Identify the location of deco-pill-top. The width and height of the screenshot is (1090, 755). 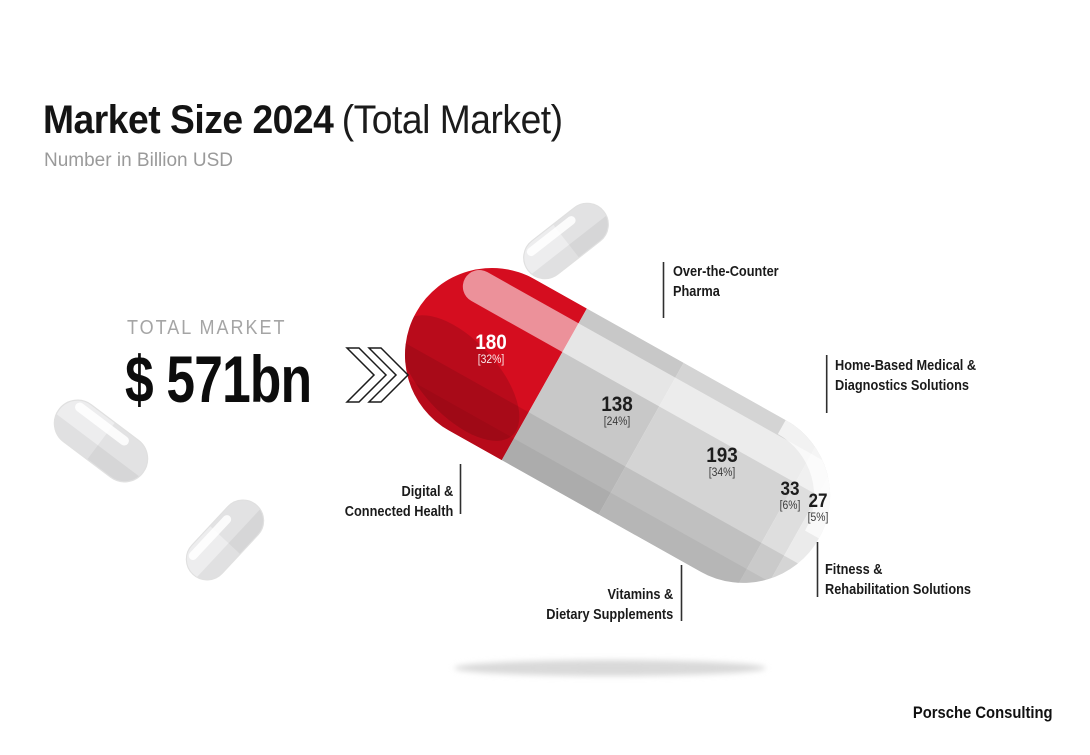
(570, 241).